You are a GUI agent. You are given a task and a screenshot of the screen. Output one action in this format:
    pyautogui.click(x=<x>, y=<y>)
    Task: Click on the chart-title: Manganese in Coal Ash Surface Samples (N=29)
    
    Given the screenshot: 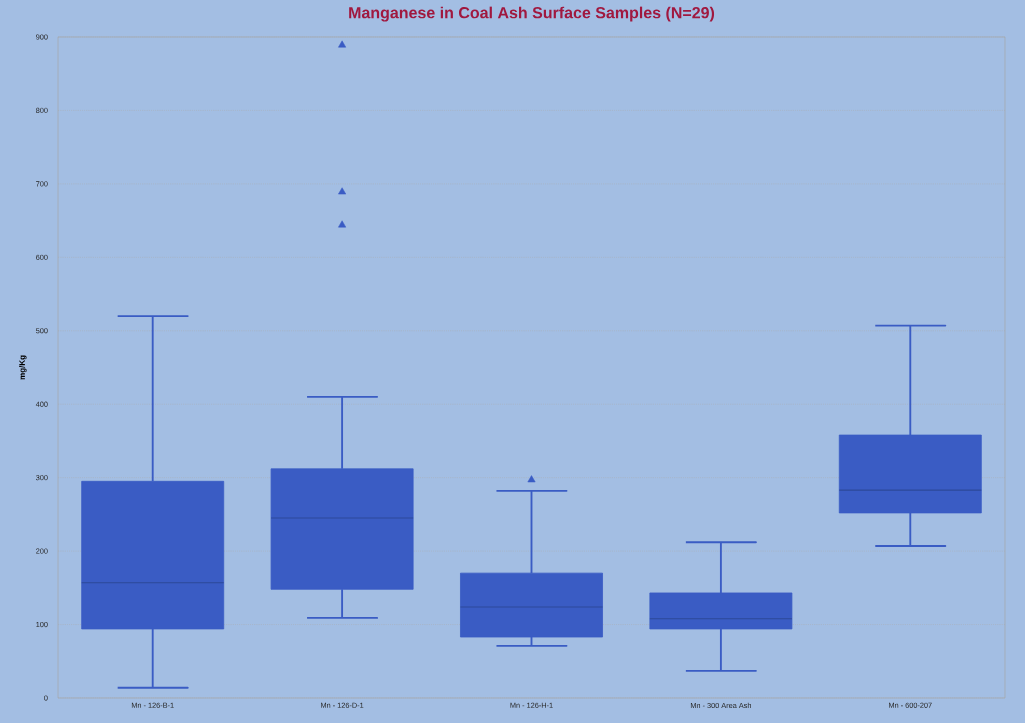 What is the action you would take?
    pyautogui.click(x=532, y=14)
    